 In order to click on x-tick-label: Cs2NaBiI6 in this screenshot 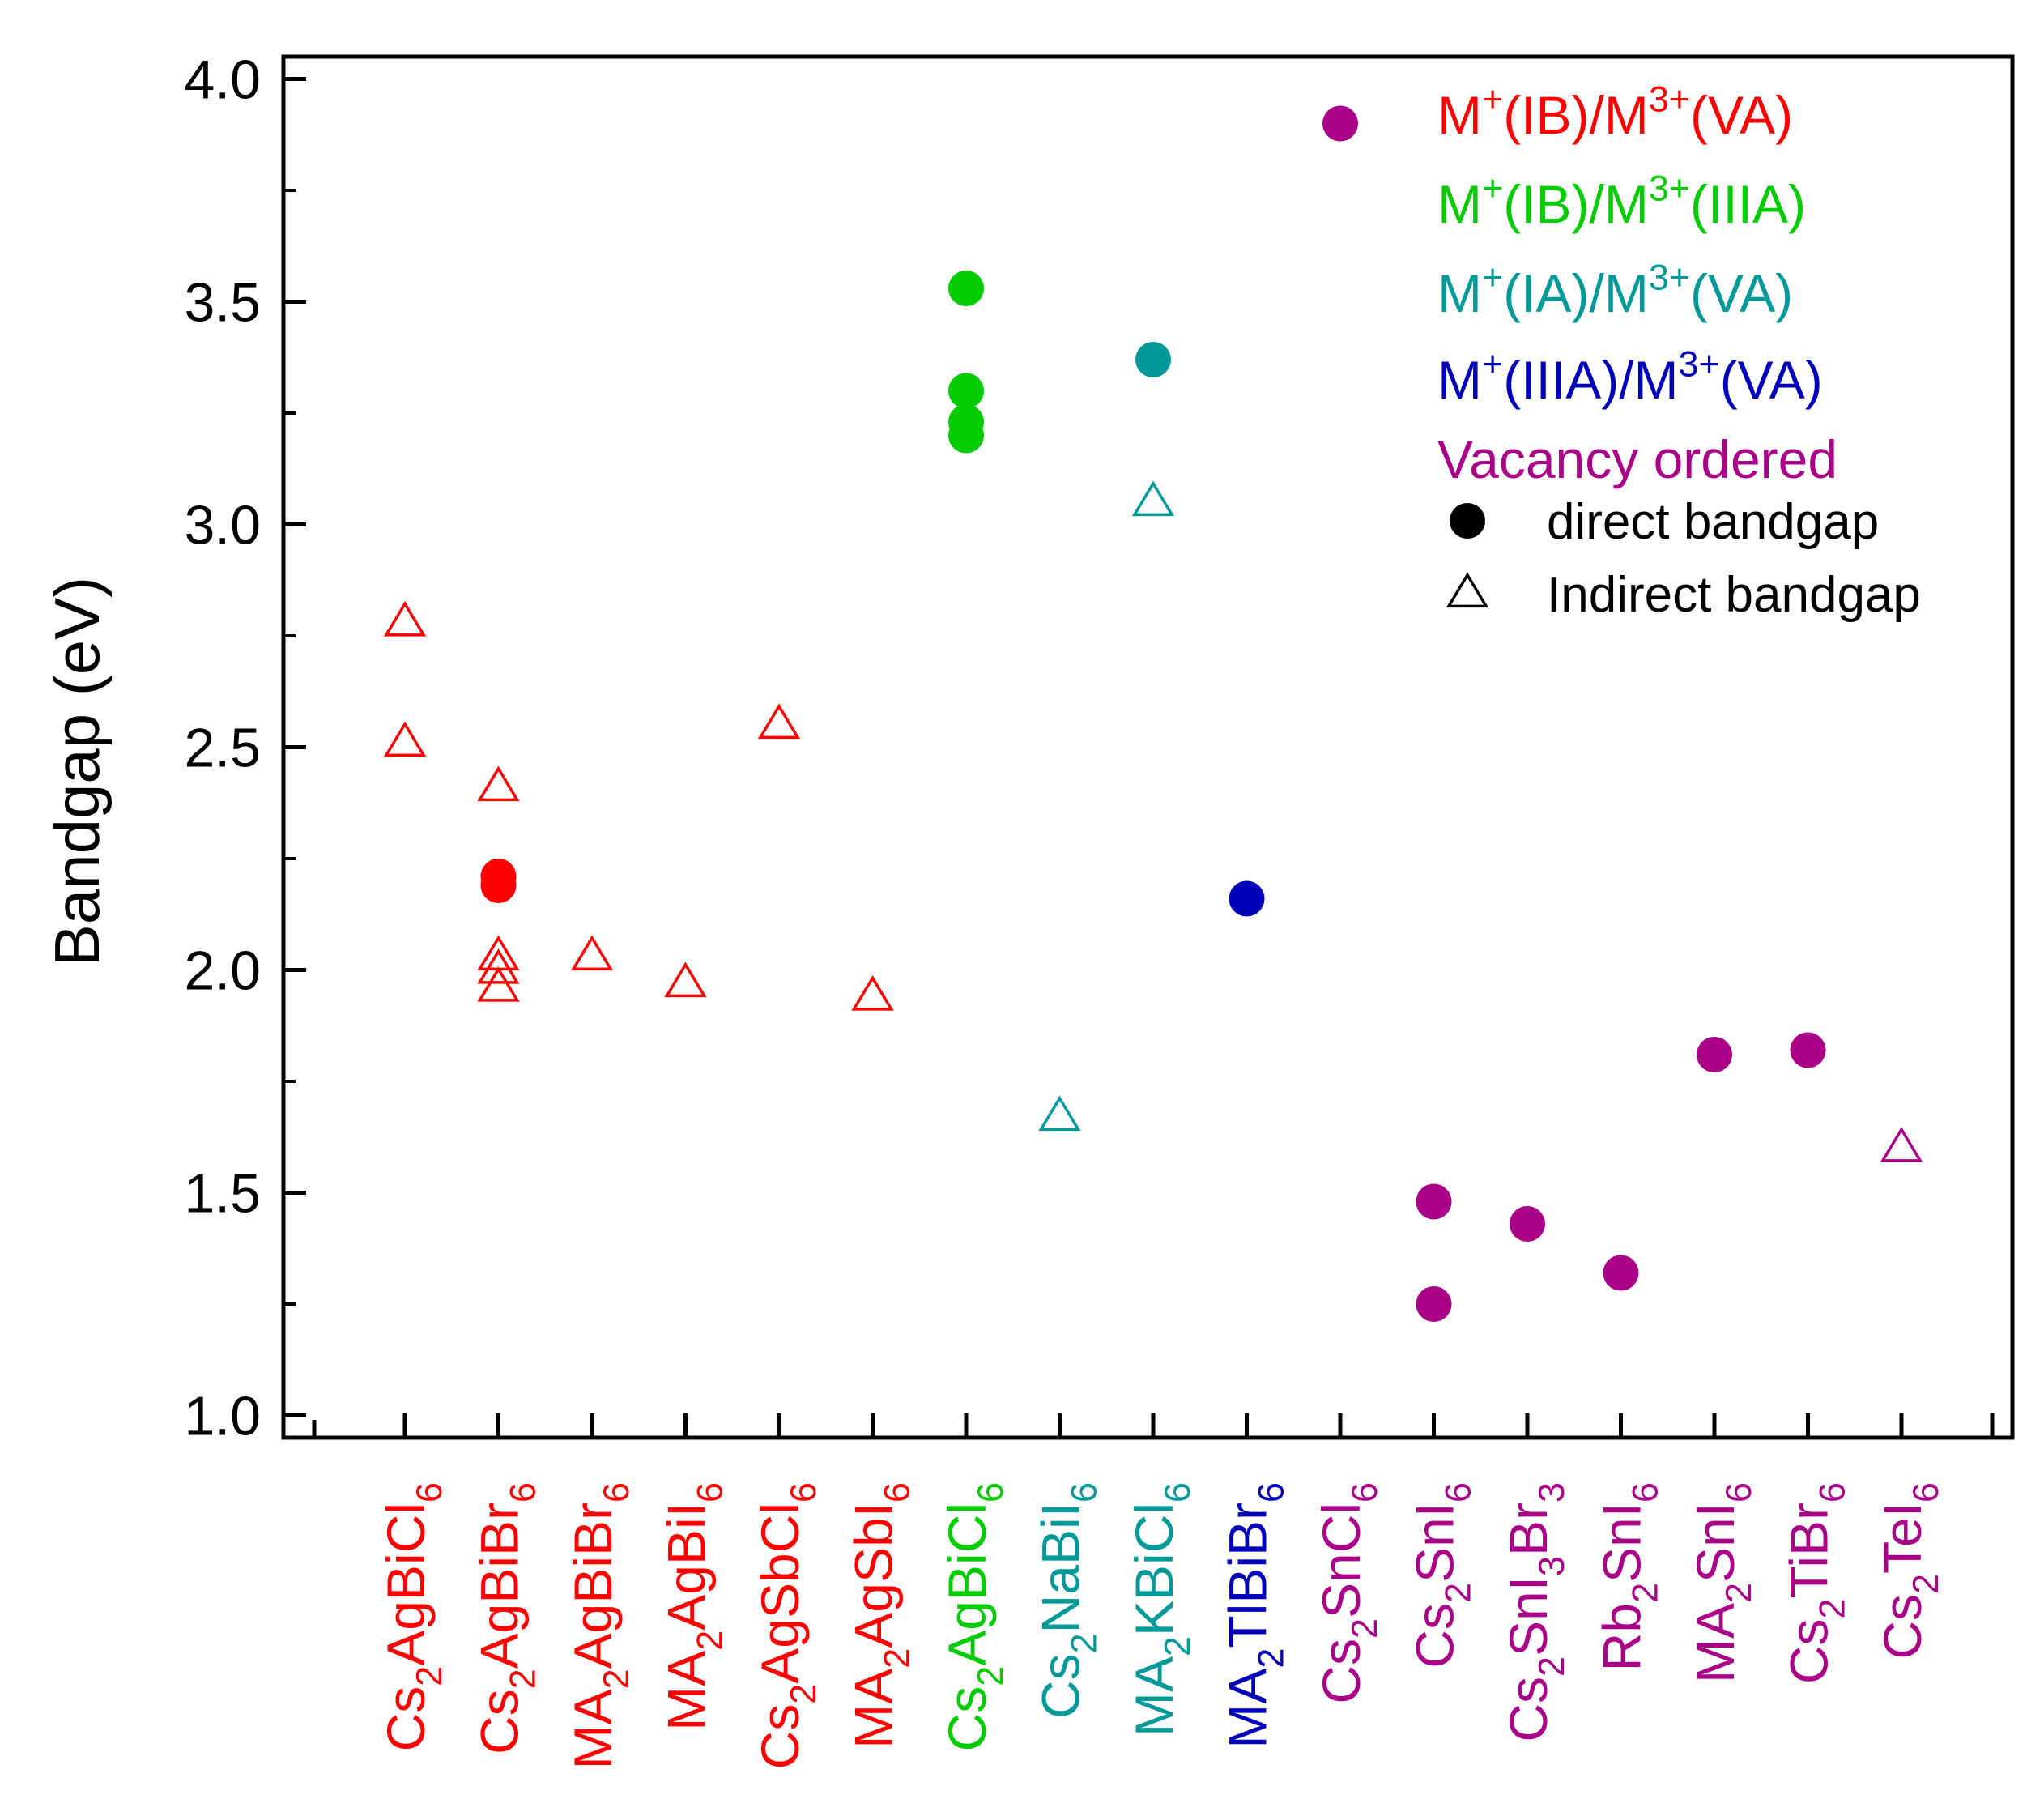, I will do `click(1068, 1600)`.